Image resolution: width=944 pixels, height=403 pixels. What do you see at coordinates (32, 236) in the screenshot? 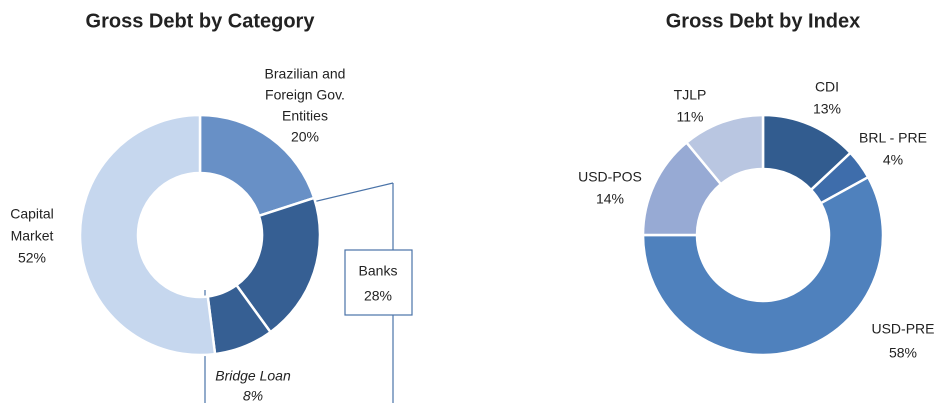
I see `slice-label: Market` at bounding box center [32, 236].